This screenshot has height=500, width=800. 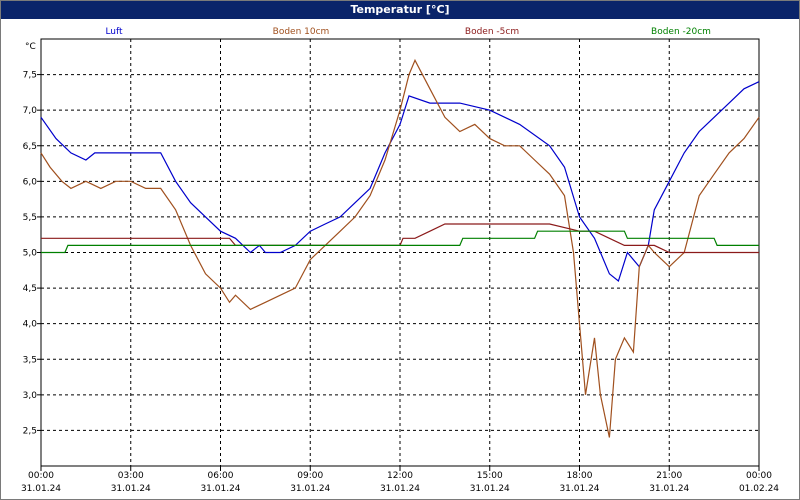 What do you see at coordinates (759, 489) in the screenshot?
I see `x-tick-date-label: 01.02.24` at bounding box center [759, 489].